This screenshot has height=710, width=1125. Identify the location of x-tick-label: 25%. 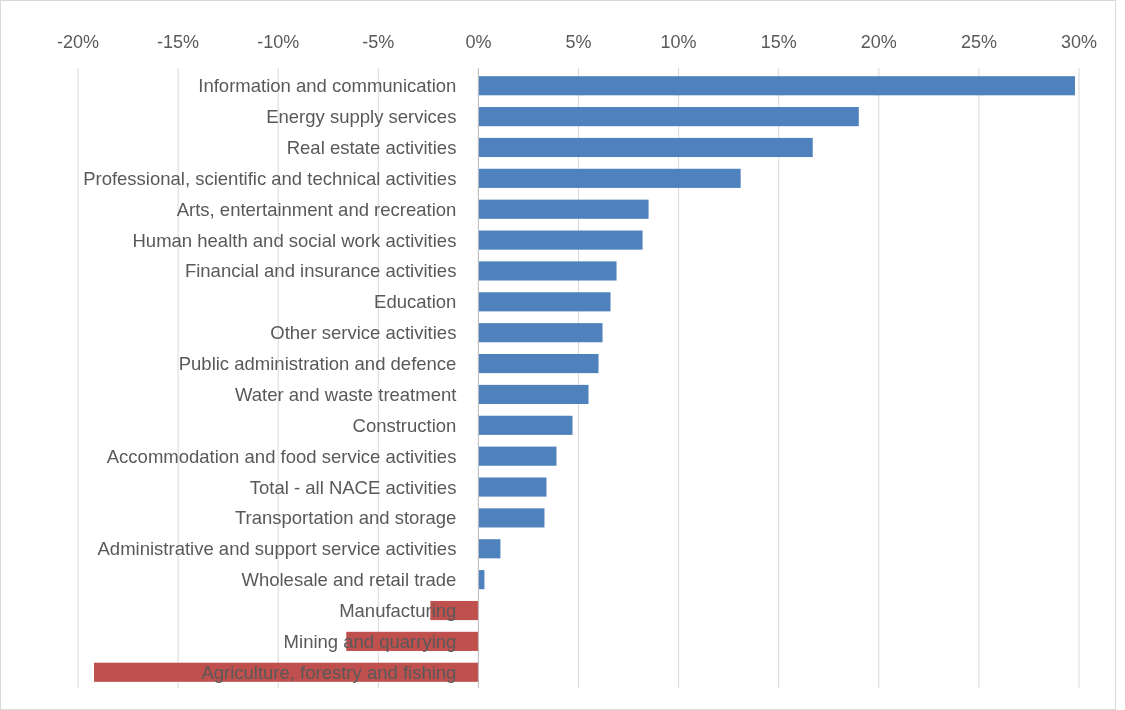
(978, 42).